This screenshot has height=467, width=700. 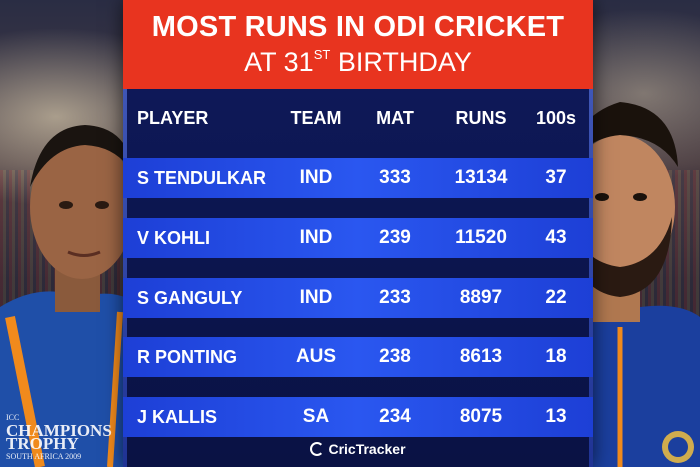 What do you see at coordinates (190, 297) in the screenshot?
I see `cell-player: S GANGULY` at bounding box center [190, 297].